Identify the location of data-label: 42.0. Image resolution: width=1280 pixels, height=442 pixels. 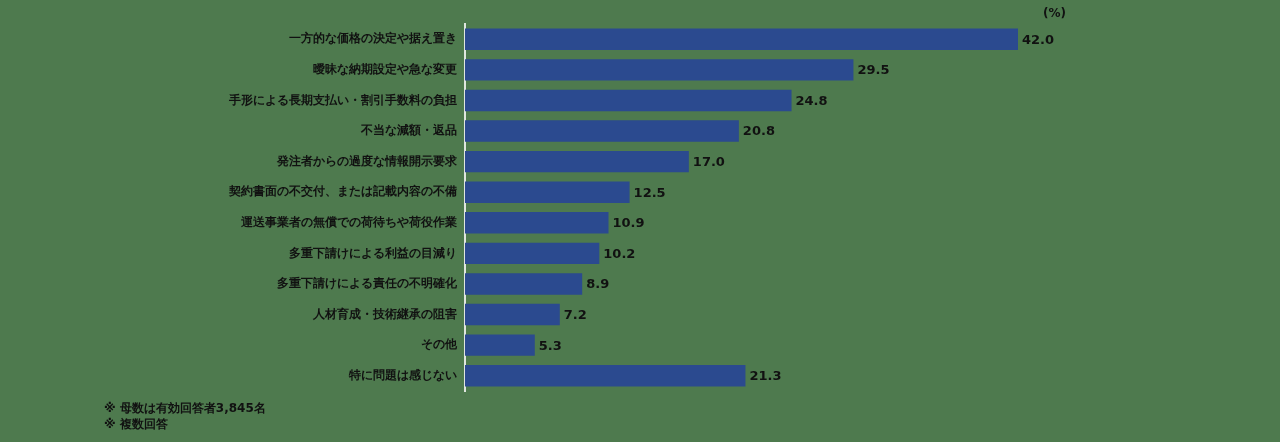
(1038, 39).